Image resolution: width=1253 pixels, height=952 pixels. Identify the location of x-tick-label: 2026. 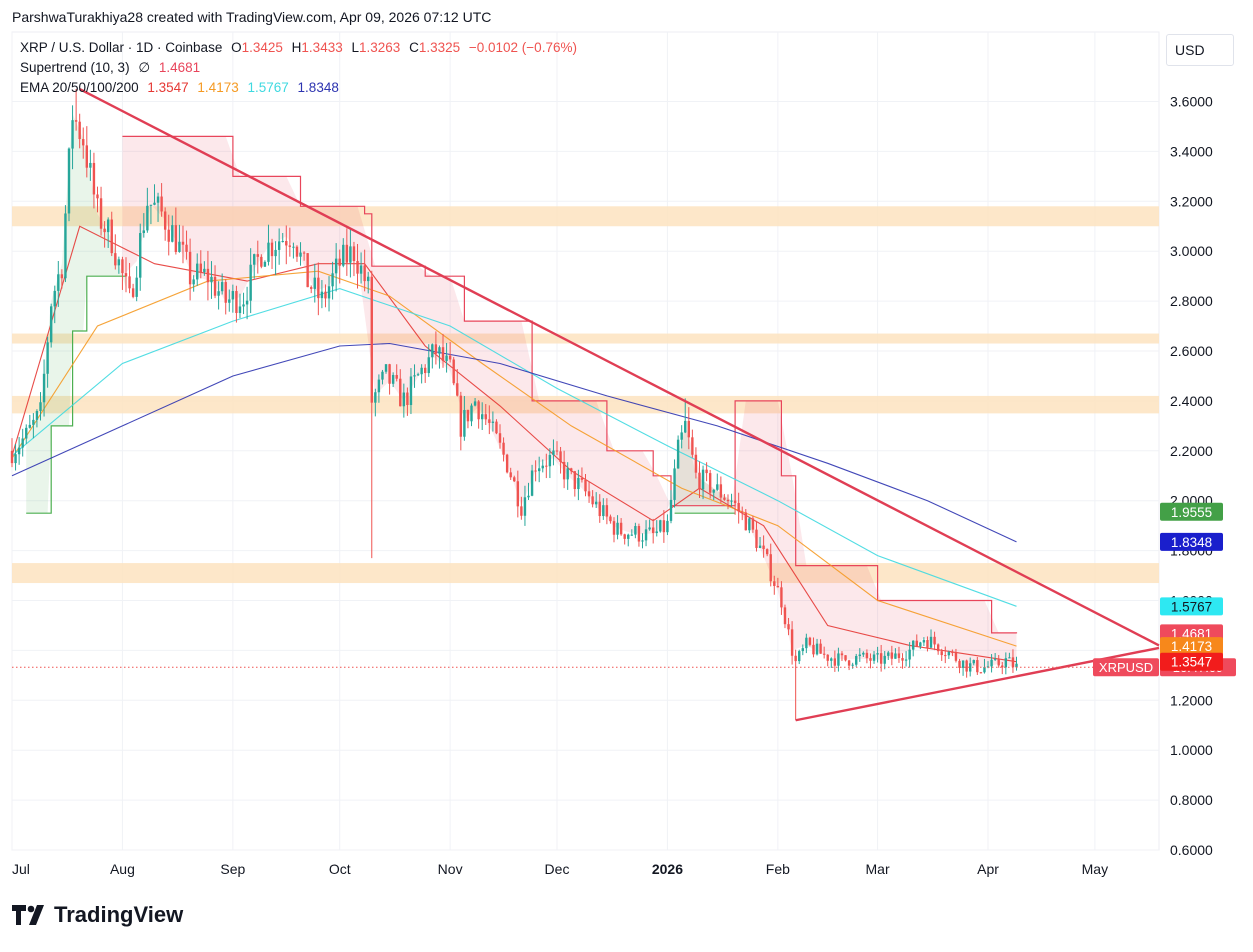
(667, 869).